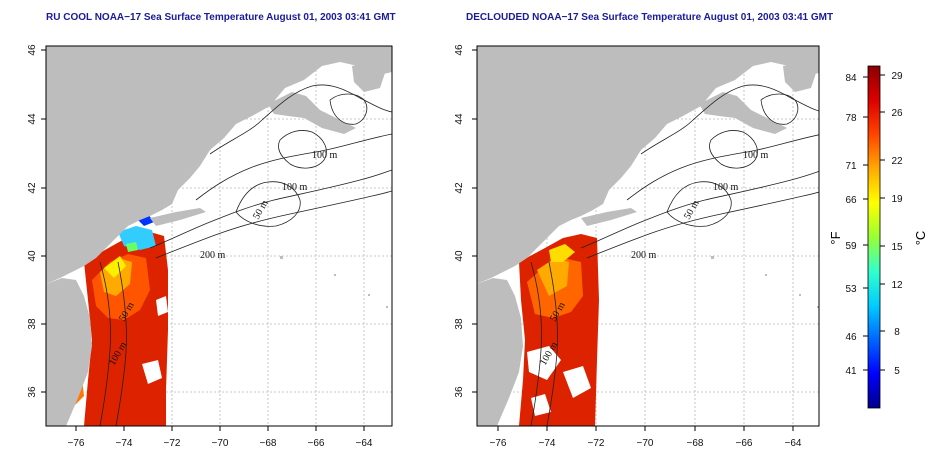  What do you see at coordinates (465, 221) in the screenshot?
I see `lat-axis-declouded: 36 38 40 42 44 46` at bounding box center [465, 221].